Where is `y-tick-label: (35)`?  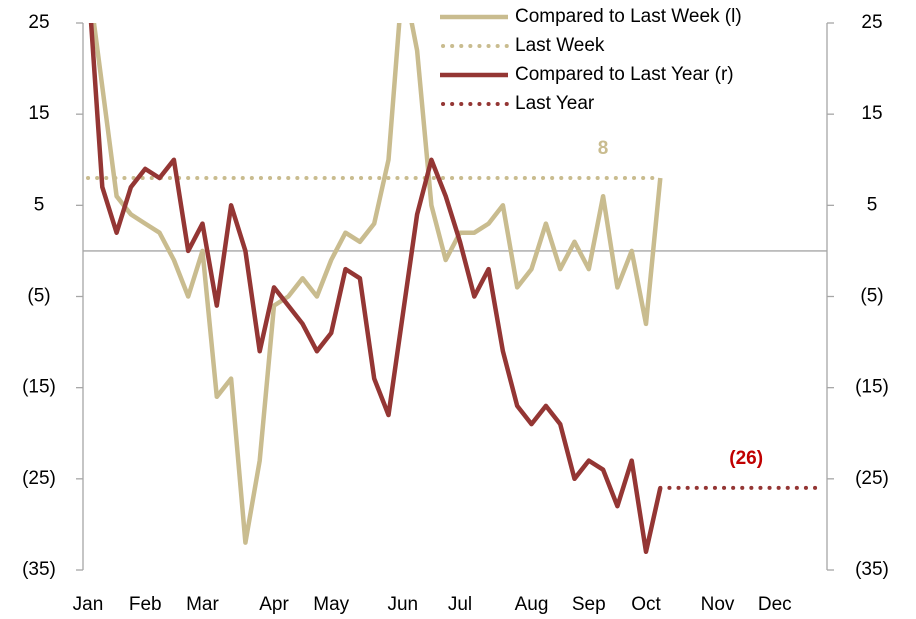 y-tick-label: (35) is located at coordinates (39, 569).